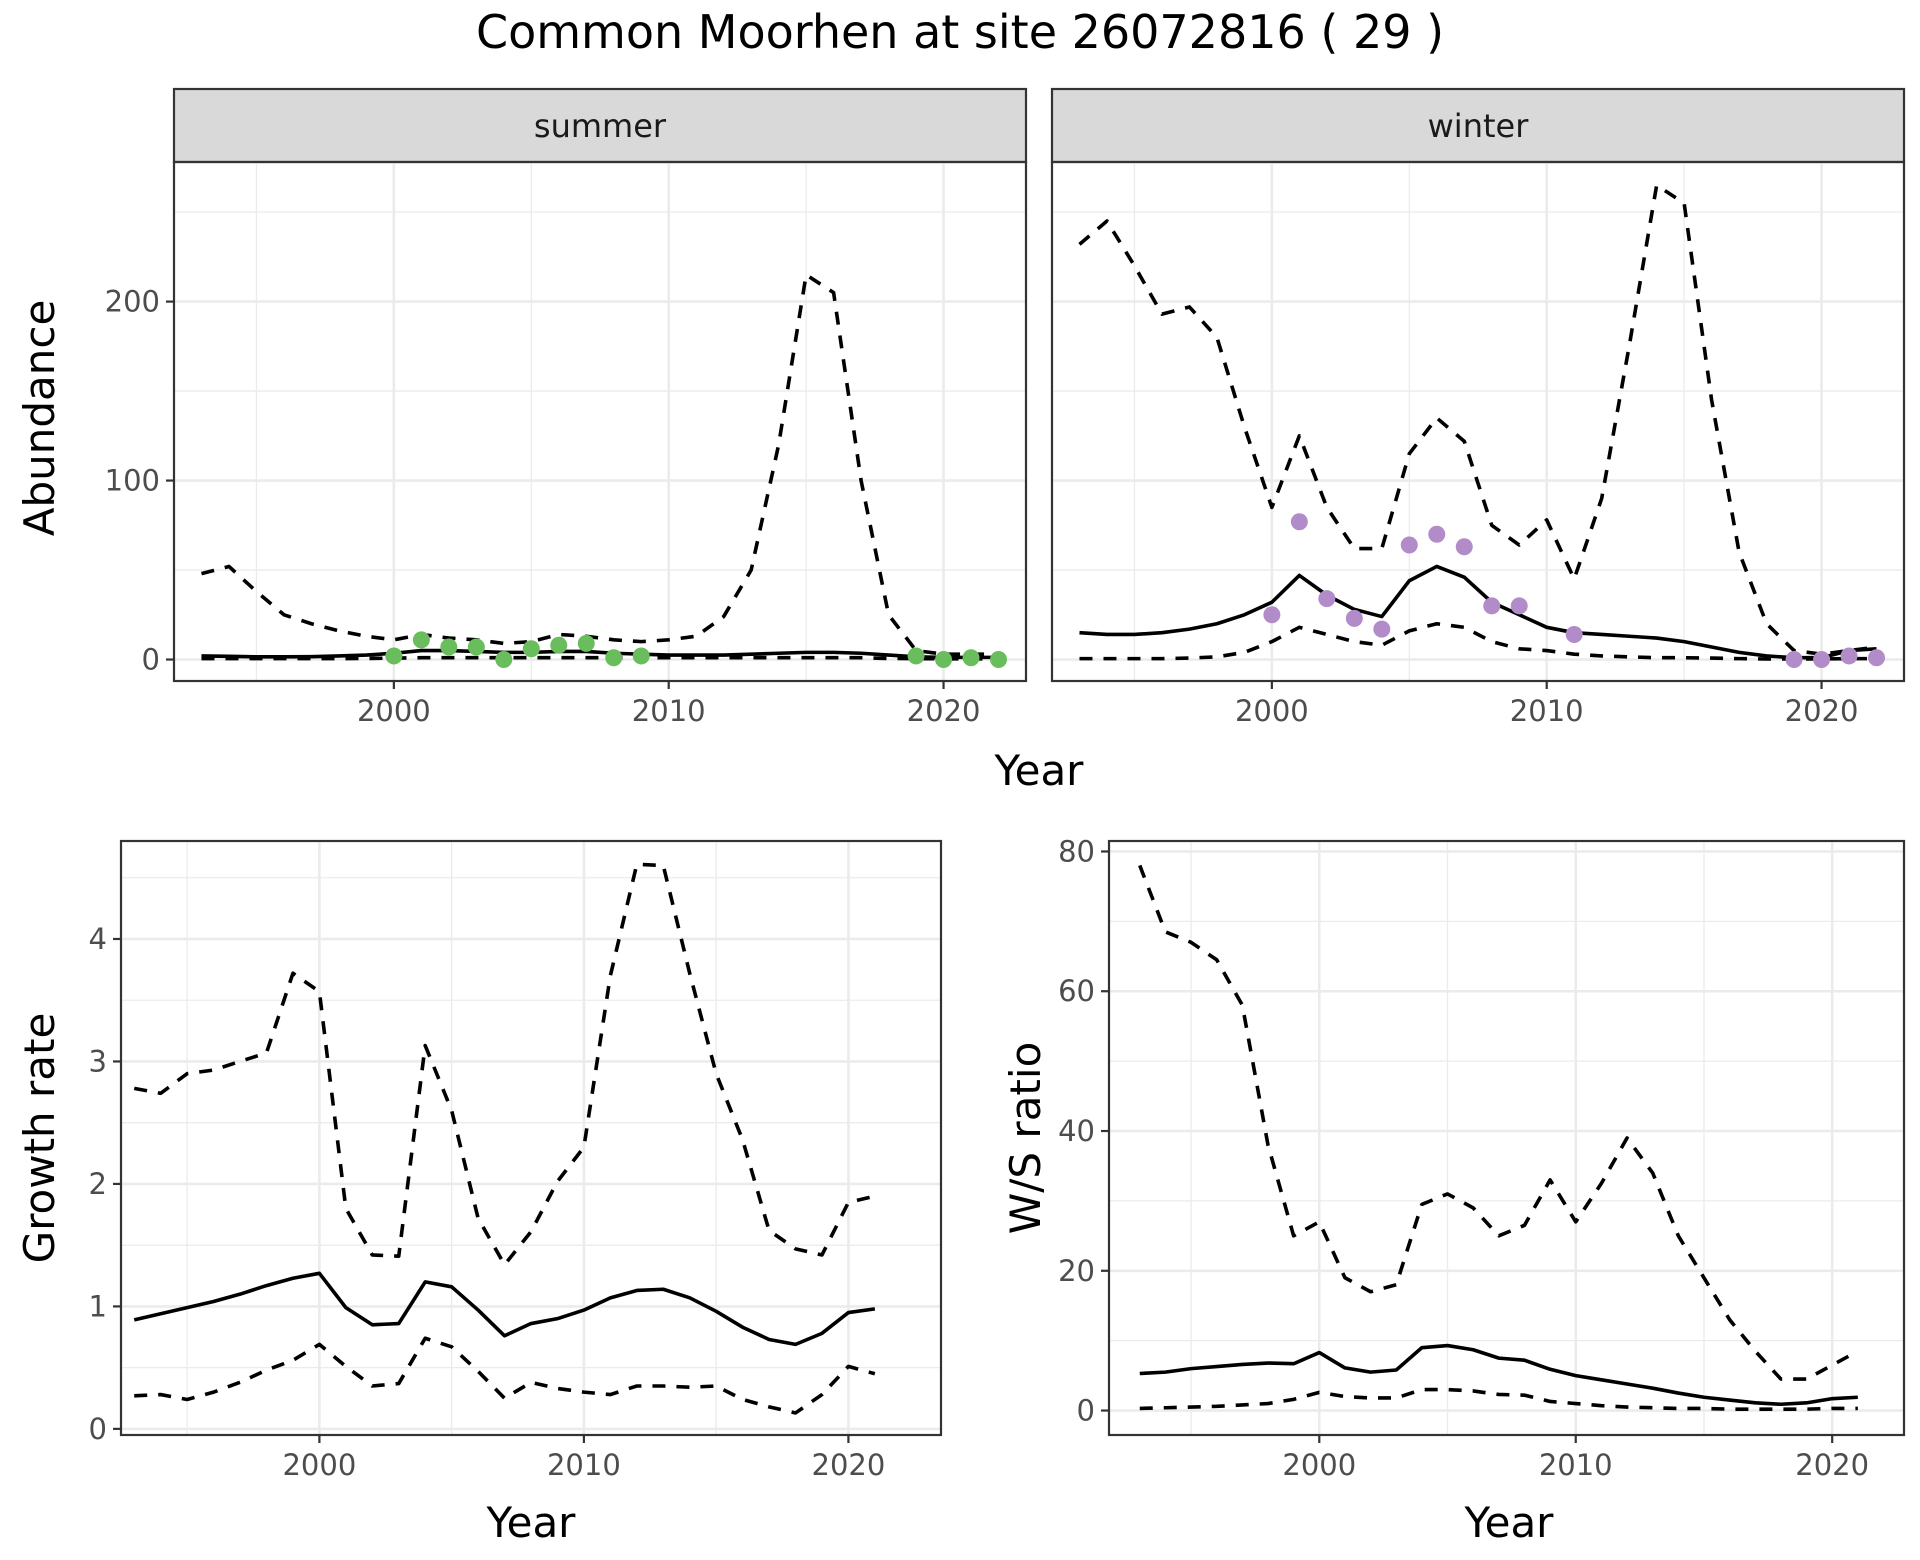 This screenshot has width=1920, height=1560. Describe the element at coordinates (669, 711) in the screenshot. I see `summer-x-tick-label: 2010` at that location.